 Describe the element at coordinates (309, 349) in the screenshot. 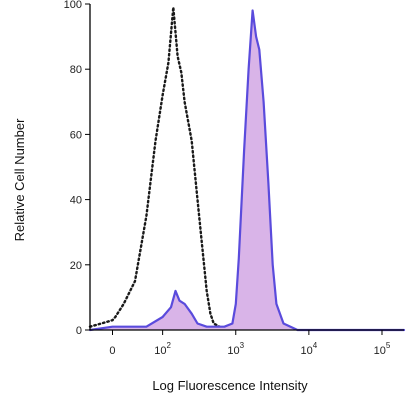

I see `x-tick-label: 10⁴` at that location.